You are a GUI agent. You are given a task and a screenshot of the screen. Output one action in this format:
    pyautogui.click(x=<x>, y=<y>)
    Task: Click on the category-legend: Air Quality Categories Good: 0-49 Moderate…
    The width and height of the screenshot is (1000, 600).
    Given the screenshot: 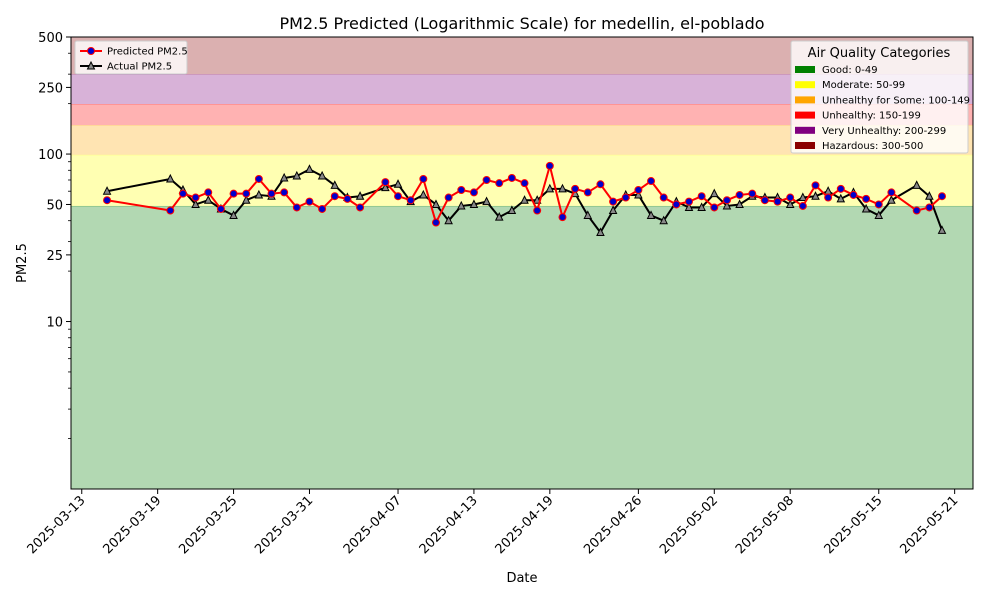 What is the action you would take?
    pyautogui.click(x=880, y=97)
    